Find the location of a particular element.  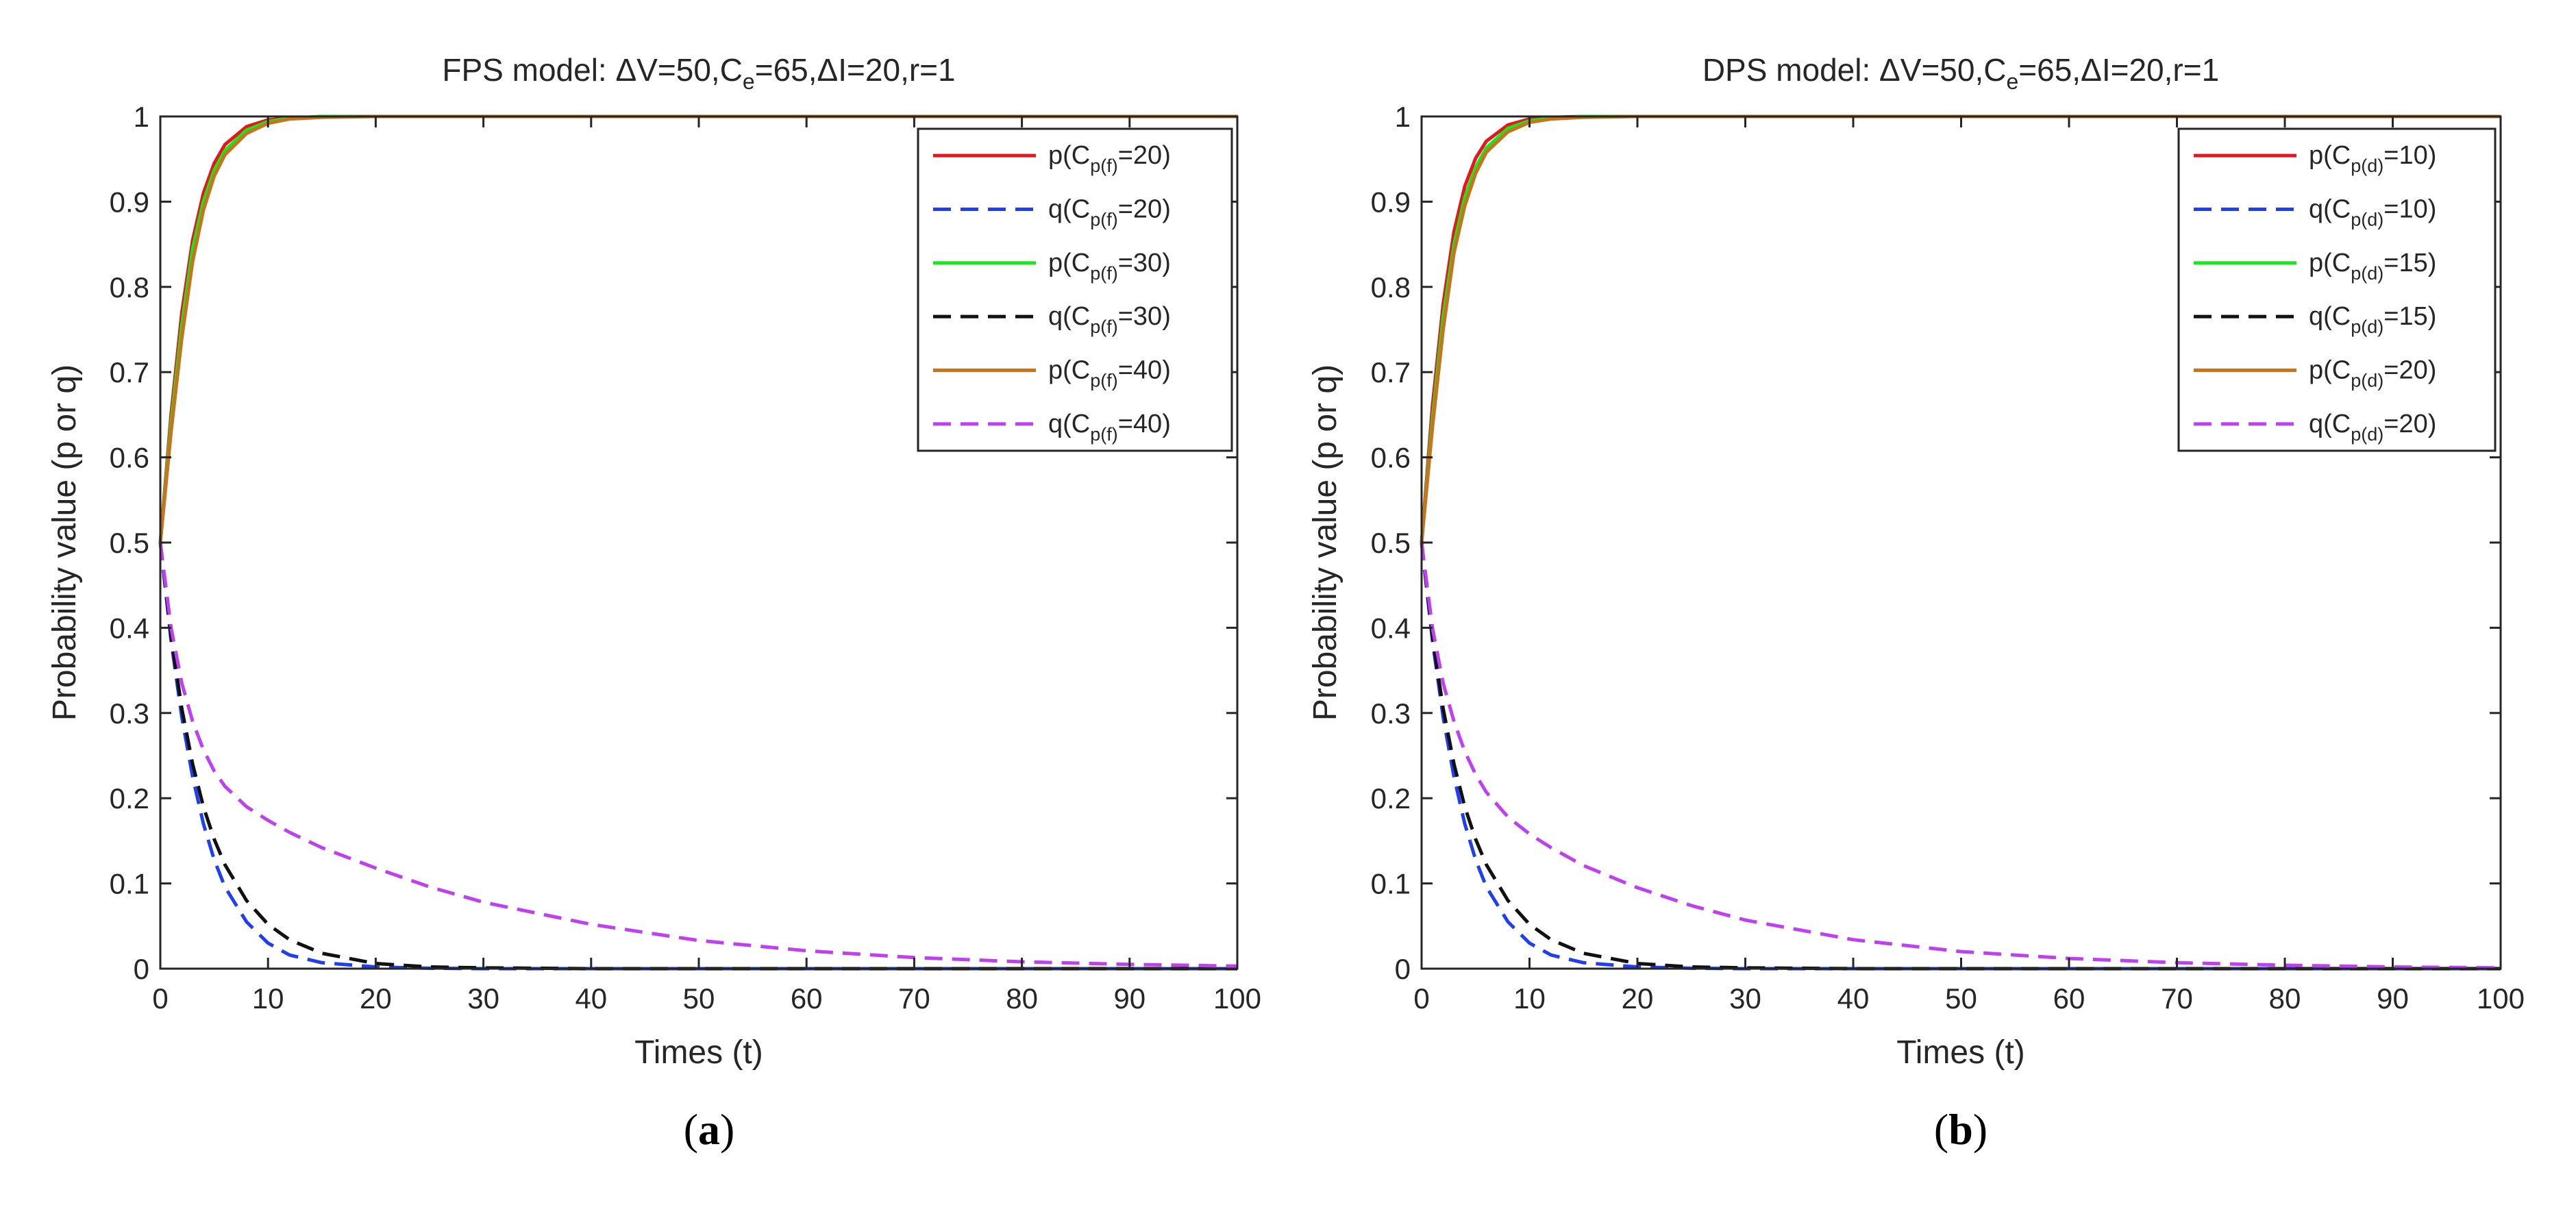

panel-label-a-letter: a is located at coordinates (709, 1129).